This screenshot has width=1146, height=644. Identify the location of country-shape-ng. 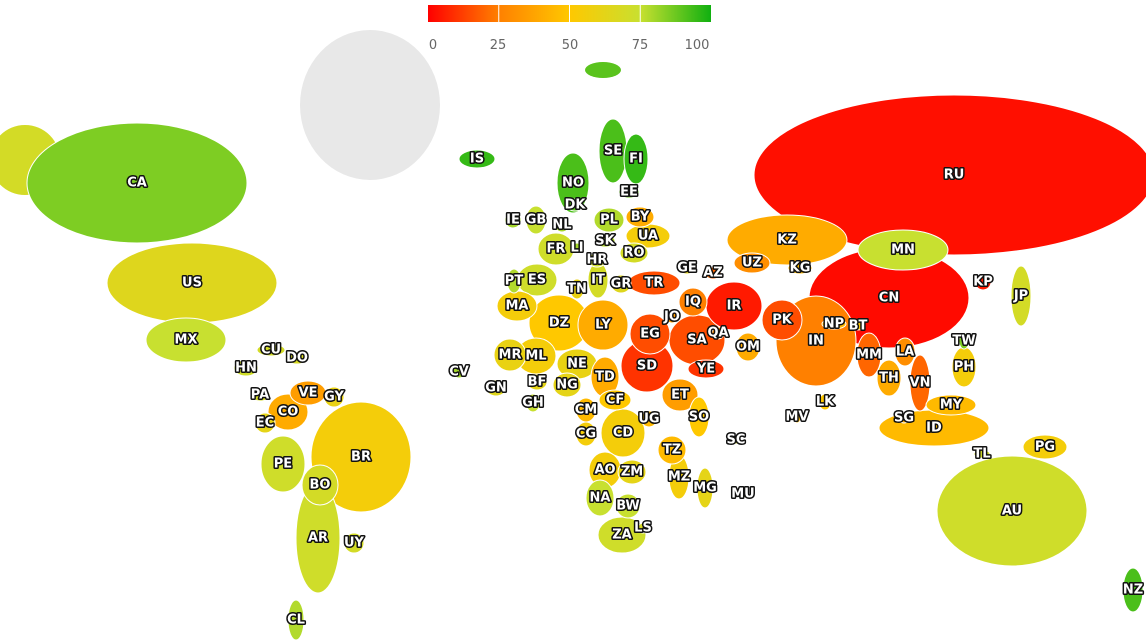
(567, 385).